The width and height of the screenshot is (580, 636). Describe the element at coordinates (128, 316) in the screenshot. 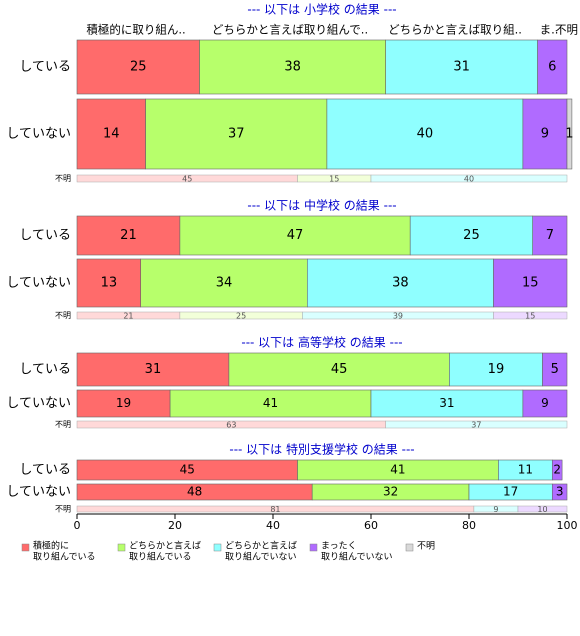

I see `unknown-data-label: 21` at that location.